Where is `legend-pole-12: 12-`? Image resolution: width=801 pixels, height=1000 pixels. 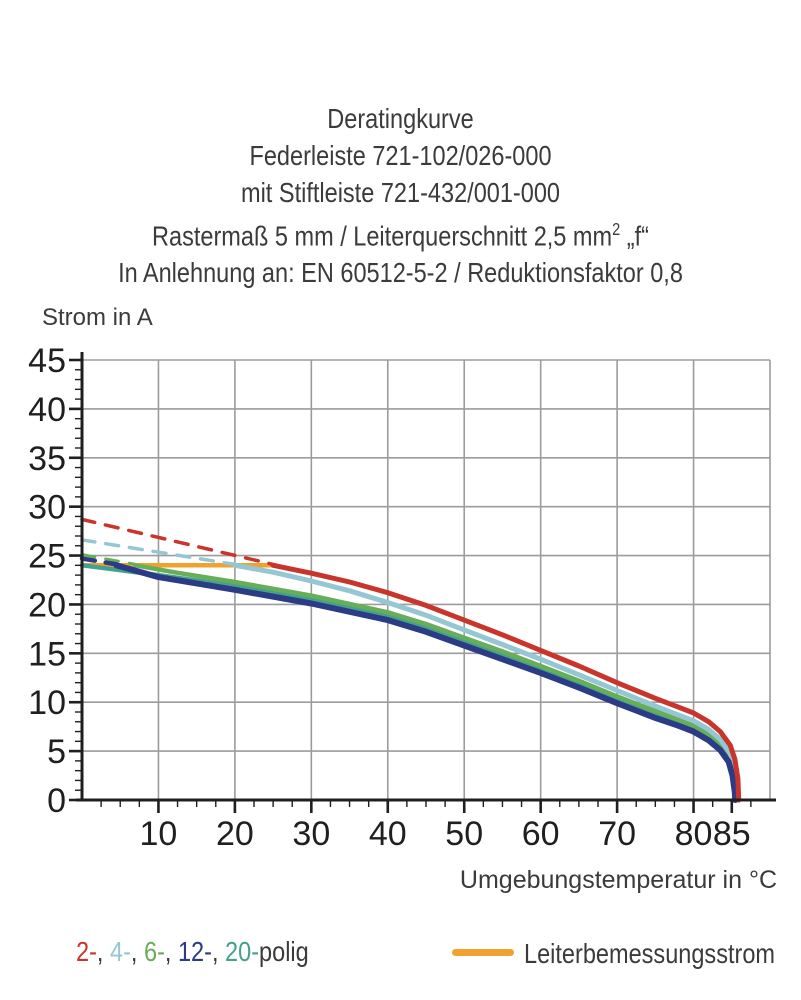 legend-pole-12: 12- is located at coordinates (194, 951).